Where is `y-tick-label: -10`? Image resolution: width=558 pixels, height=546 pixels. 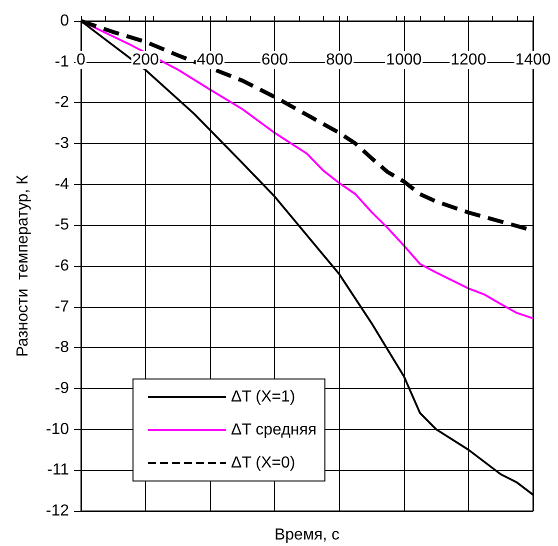 y-tick-label: -10 is located at coordinates (58, 429).